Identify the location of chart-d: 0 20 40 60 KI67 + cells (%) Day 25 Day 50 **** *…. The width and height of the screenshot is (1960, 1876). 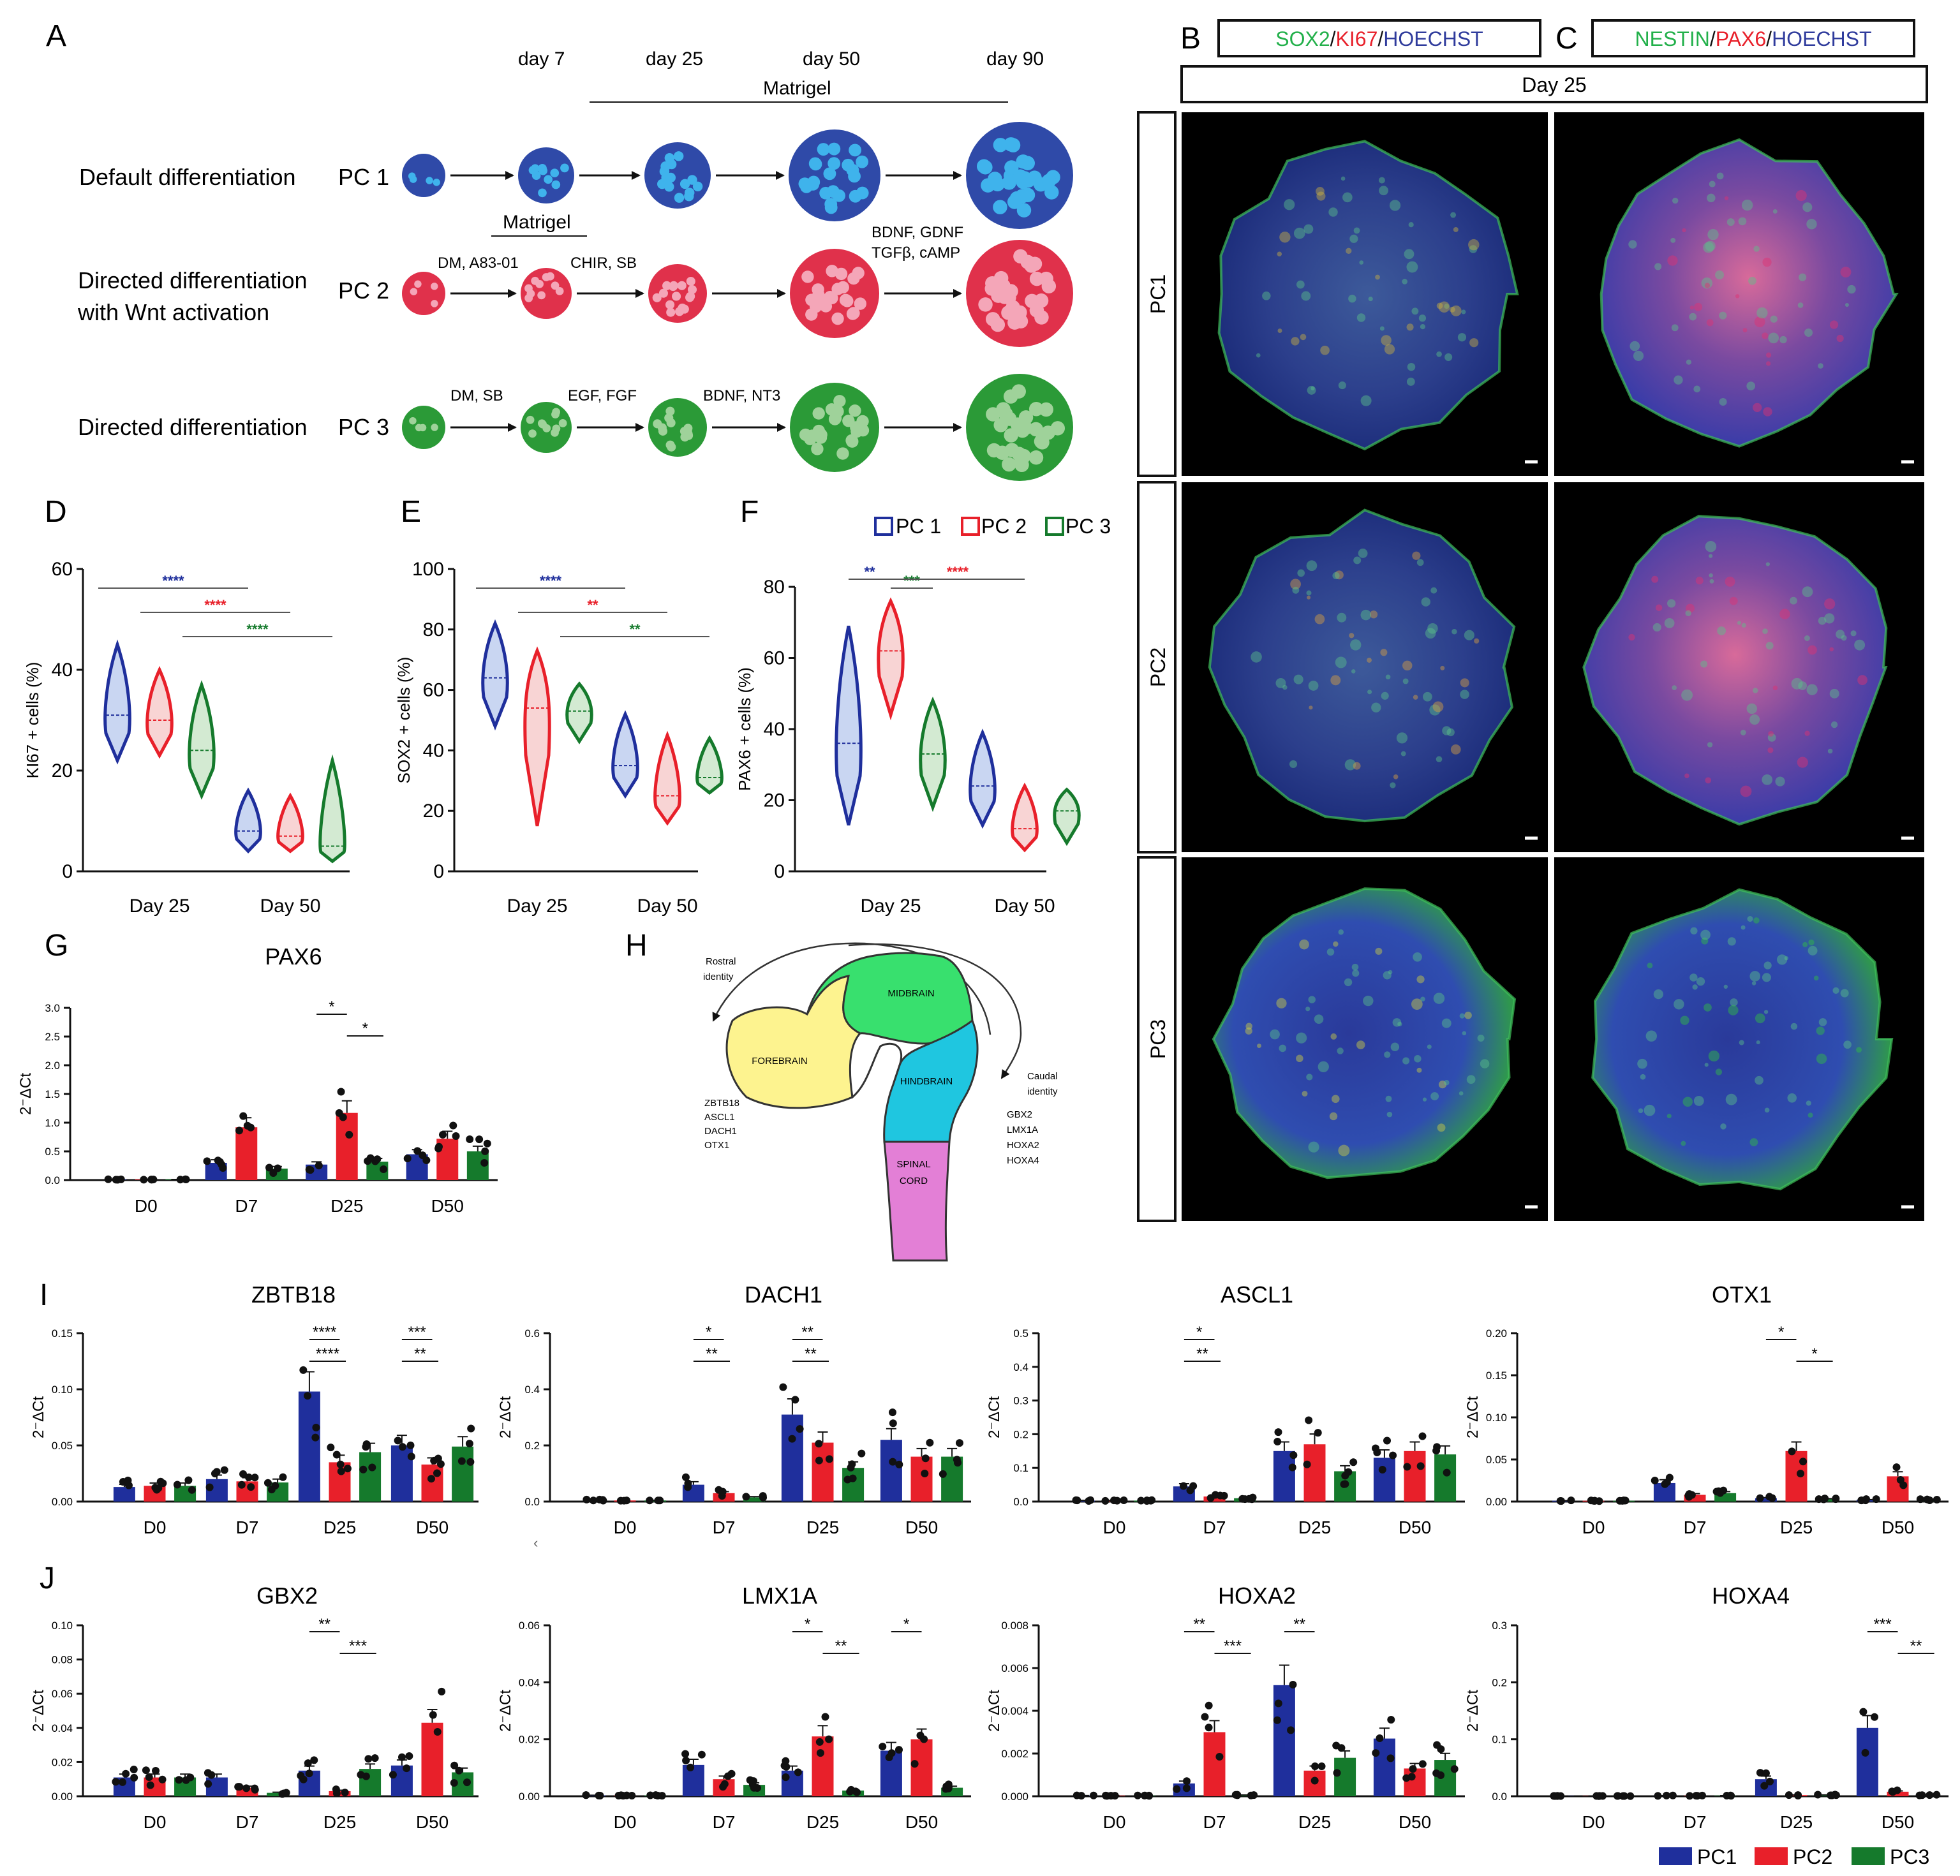
(187, 738).